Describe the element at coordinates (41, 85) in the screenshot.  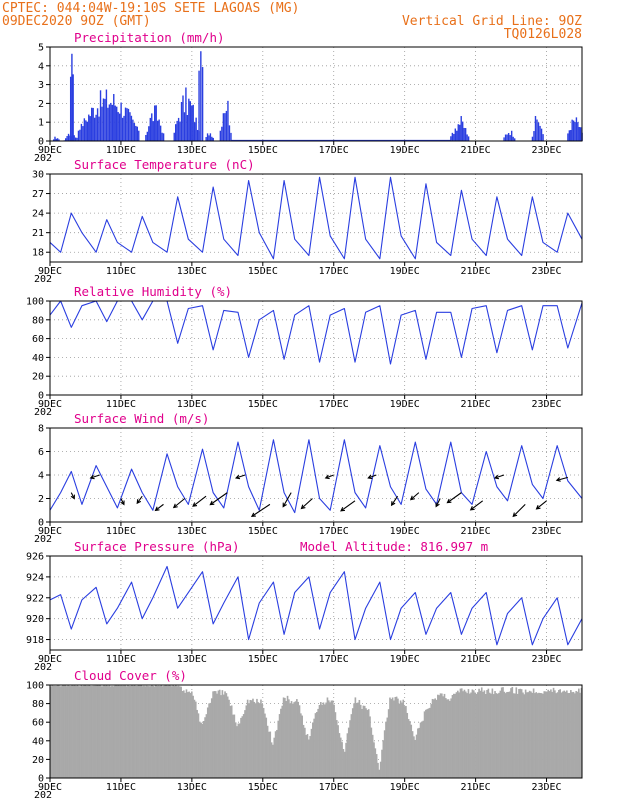
I see `y-tick-label: 3` at that location.